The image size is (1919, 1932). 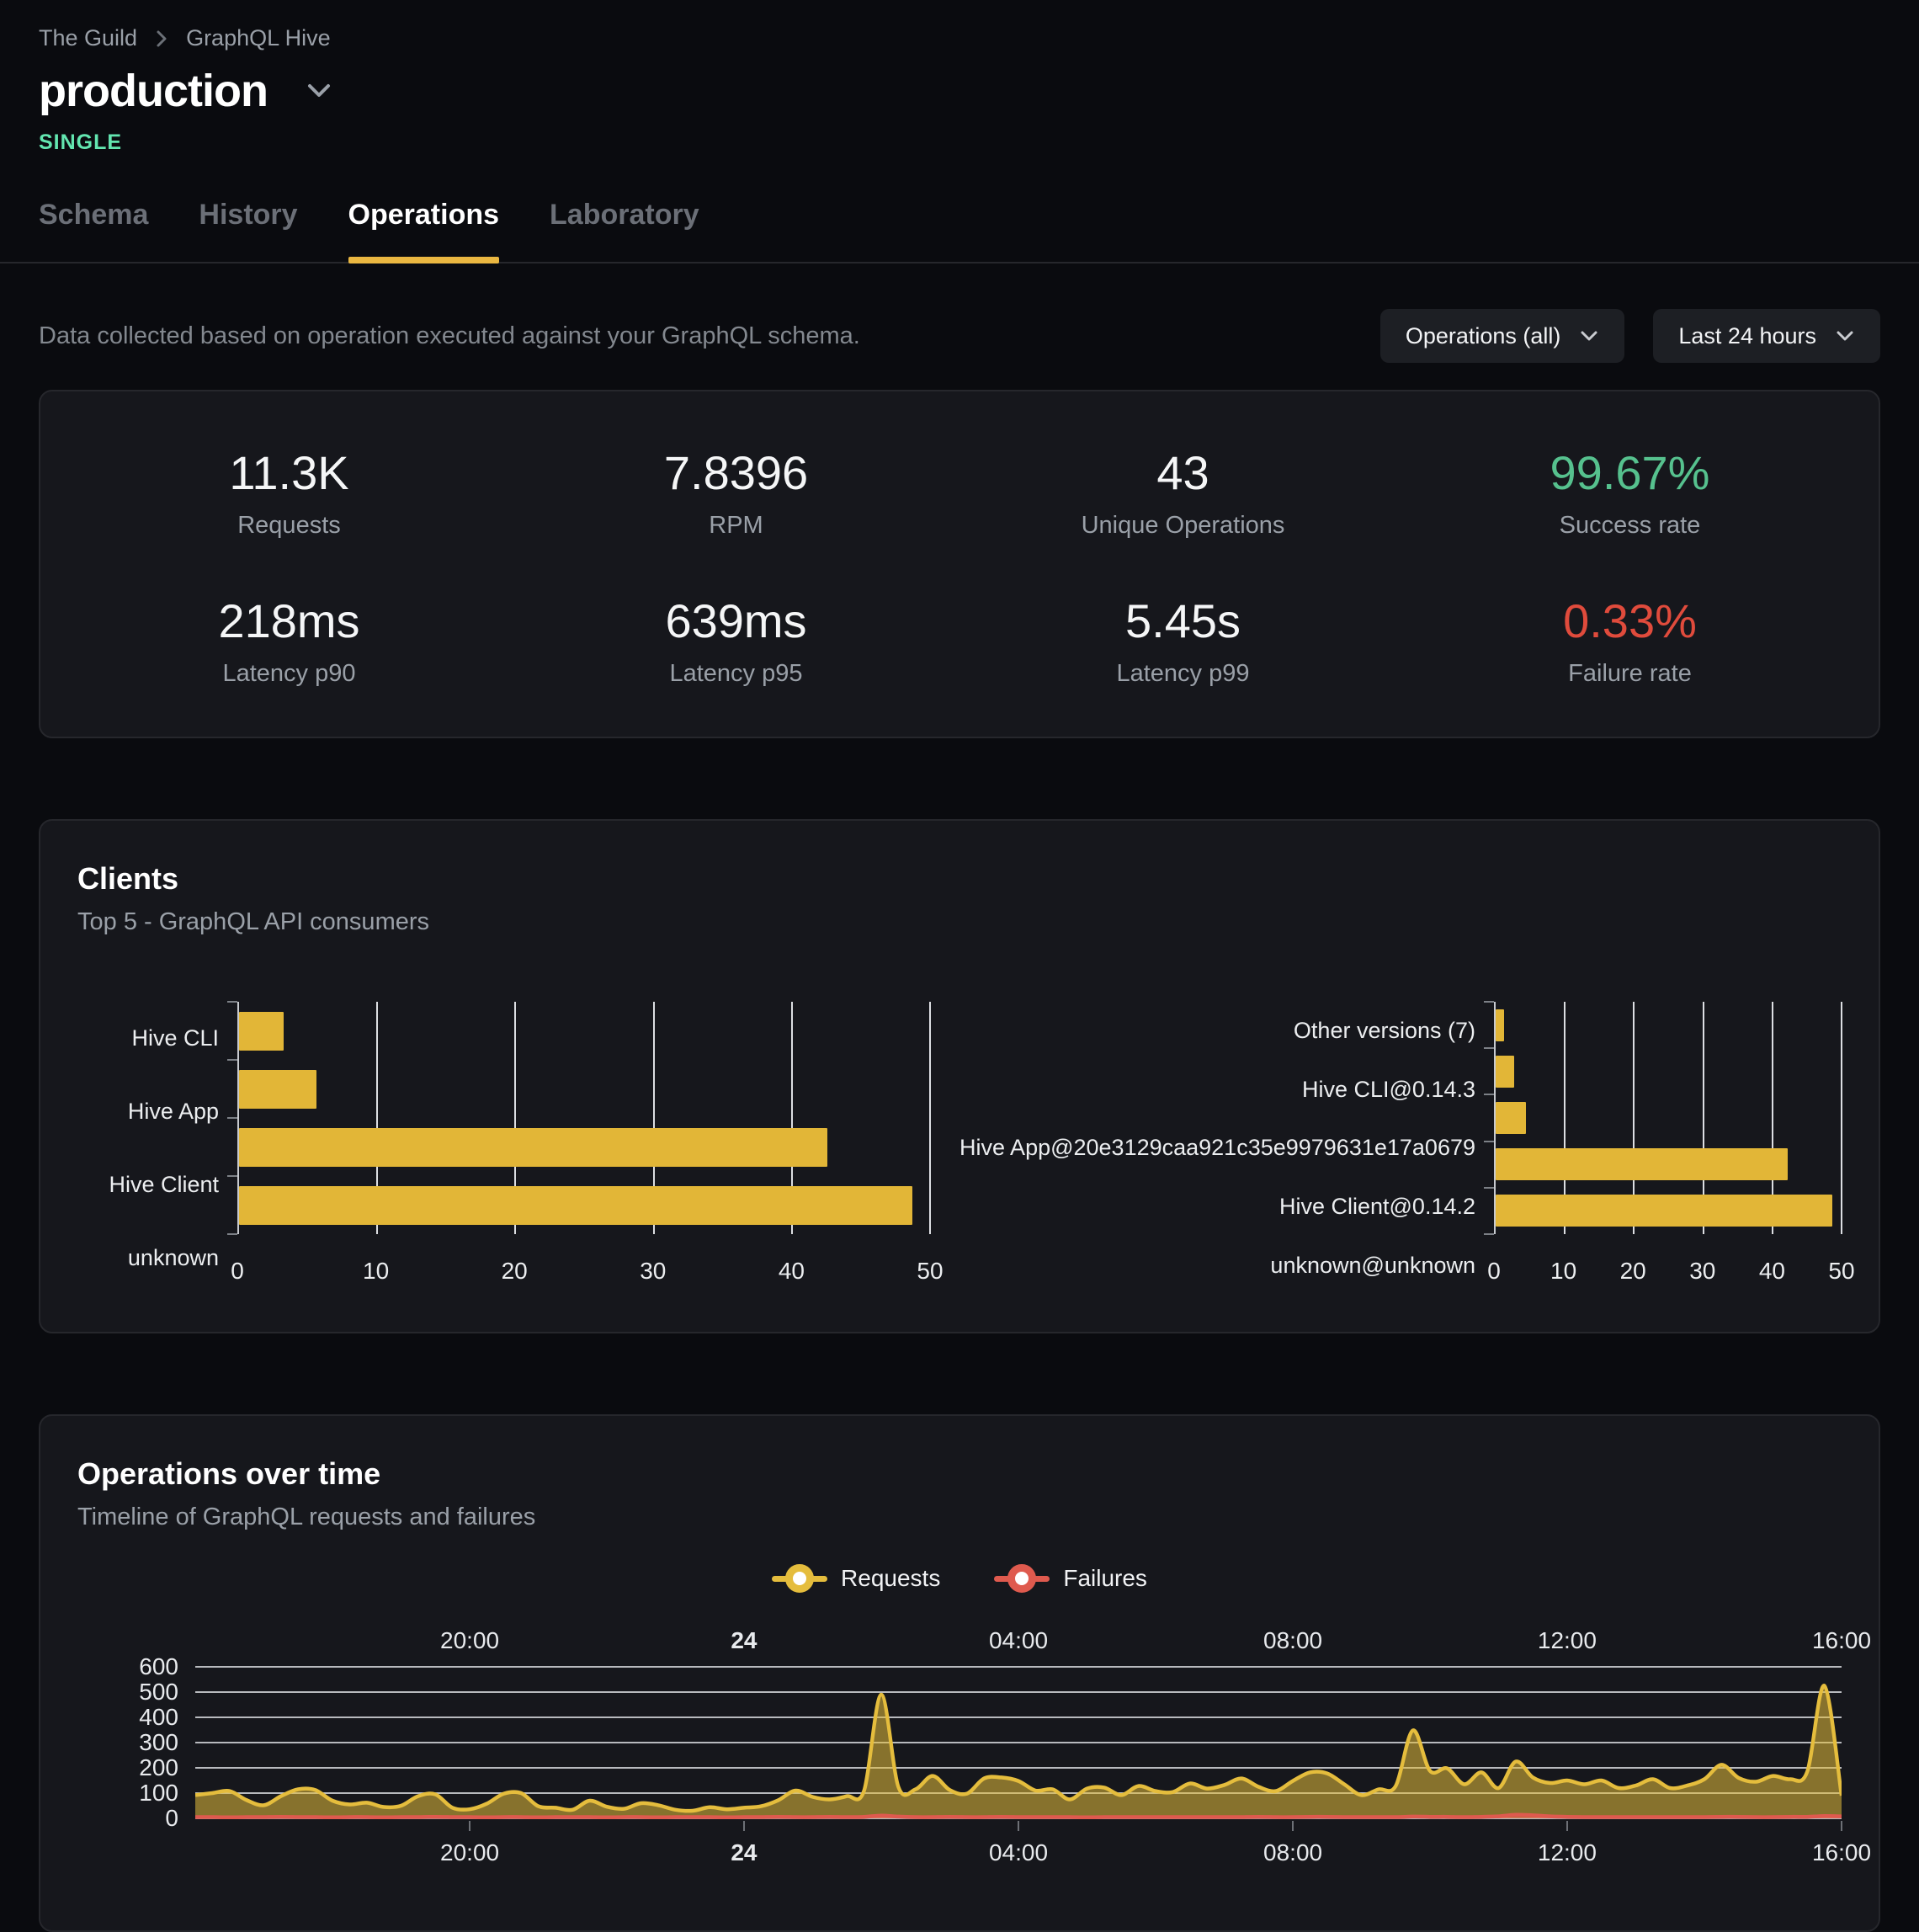 What do you see at coordinates (575, 1205) in the screenshot?
I see `bar-unknown` at bounding box center [575, 1205].